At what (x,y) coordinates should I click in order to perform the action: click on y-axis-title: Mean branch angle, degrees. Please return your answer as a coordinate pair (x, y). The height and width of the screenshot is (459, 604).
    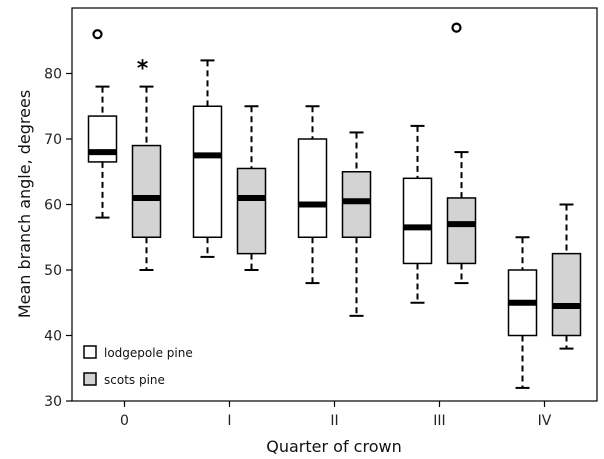
    Looking at the image, I should click on (24, 204).